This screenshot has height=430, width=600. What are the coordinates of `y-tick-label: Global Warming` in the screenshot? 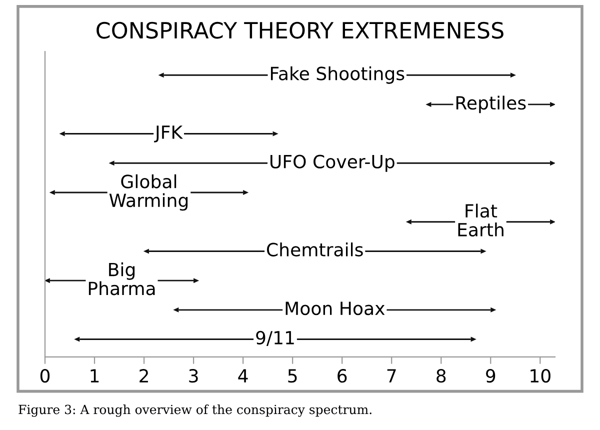 It's located at (148, 192).